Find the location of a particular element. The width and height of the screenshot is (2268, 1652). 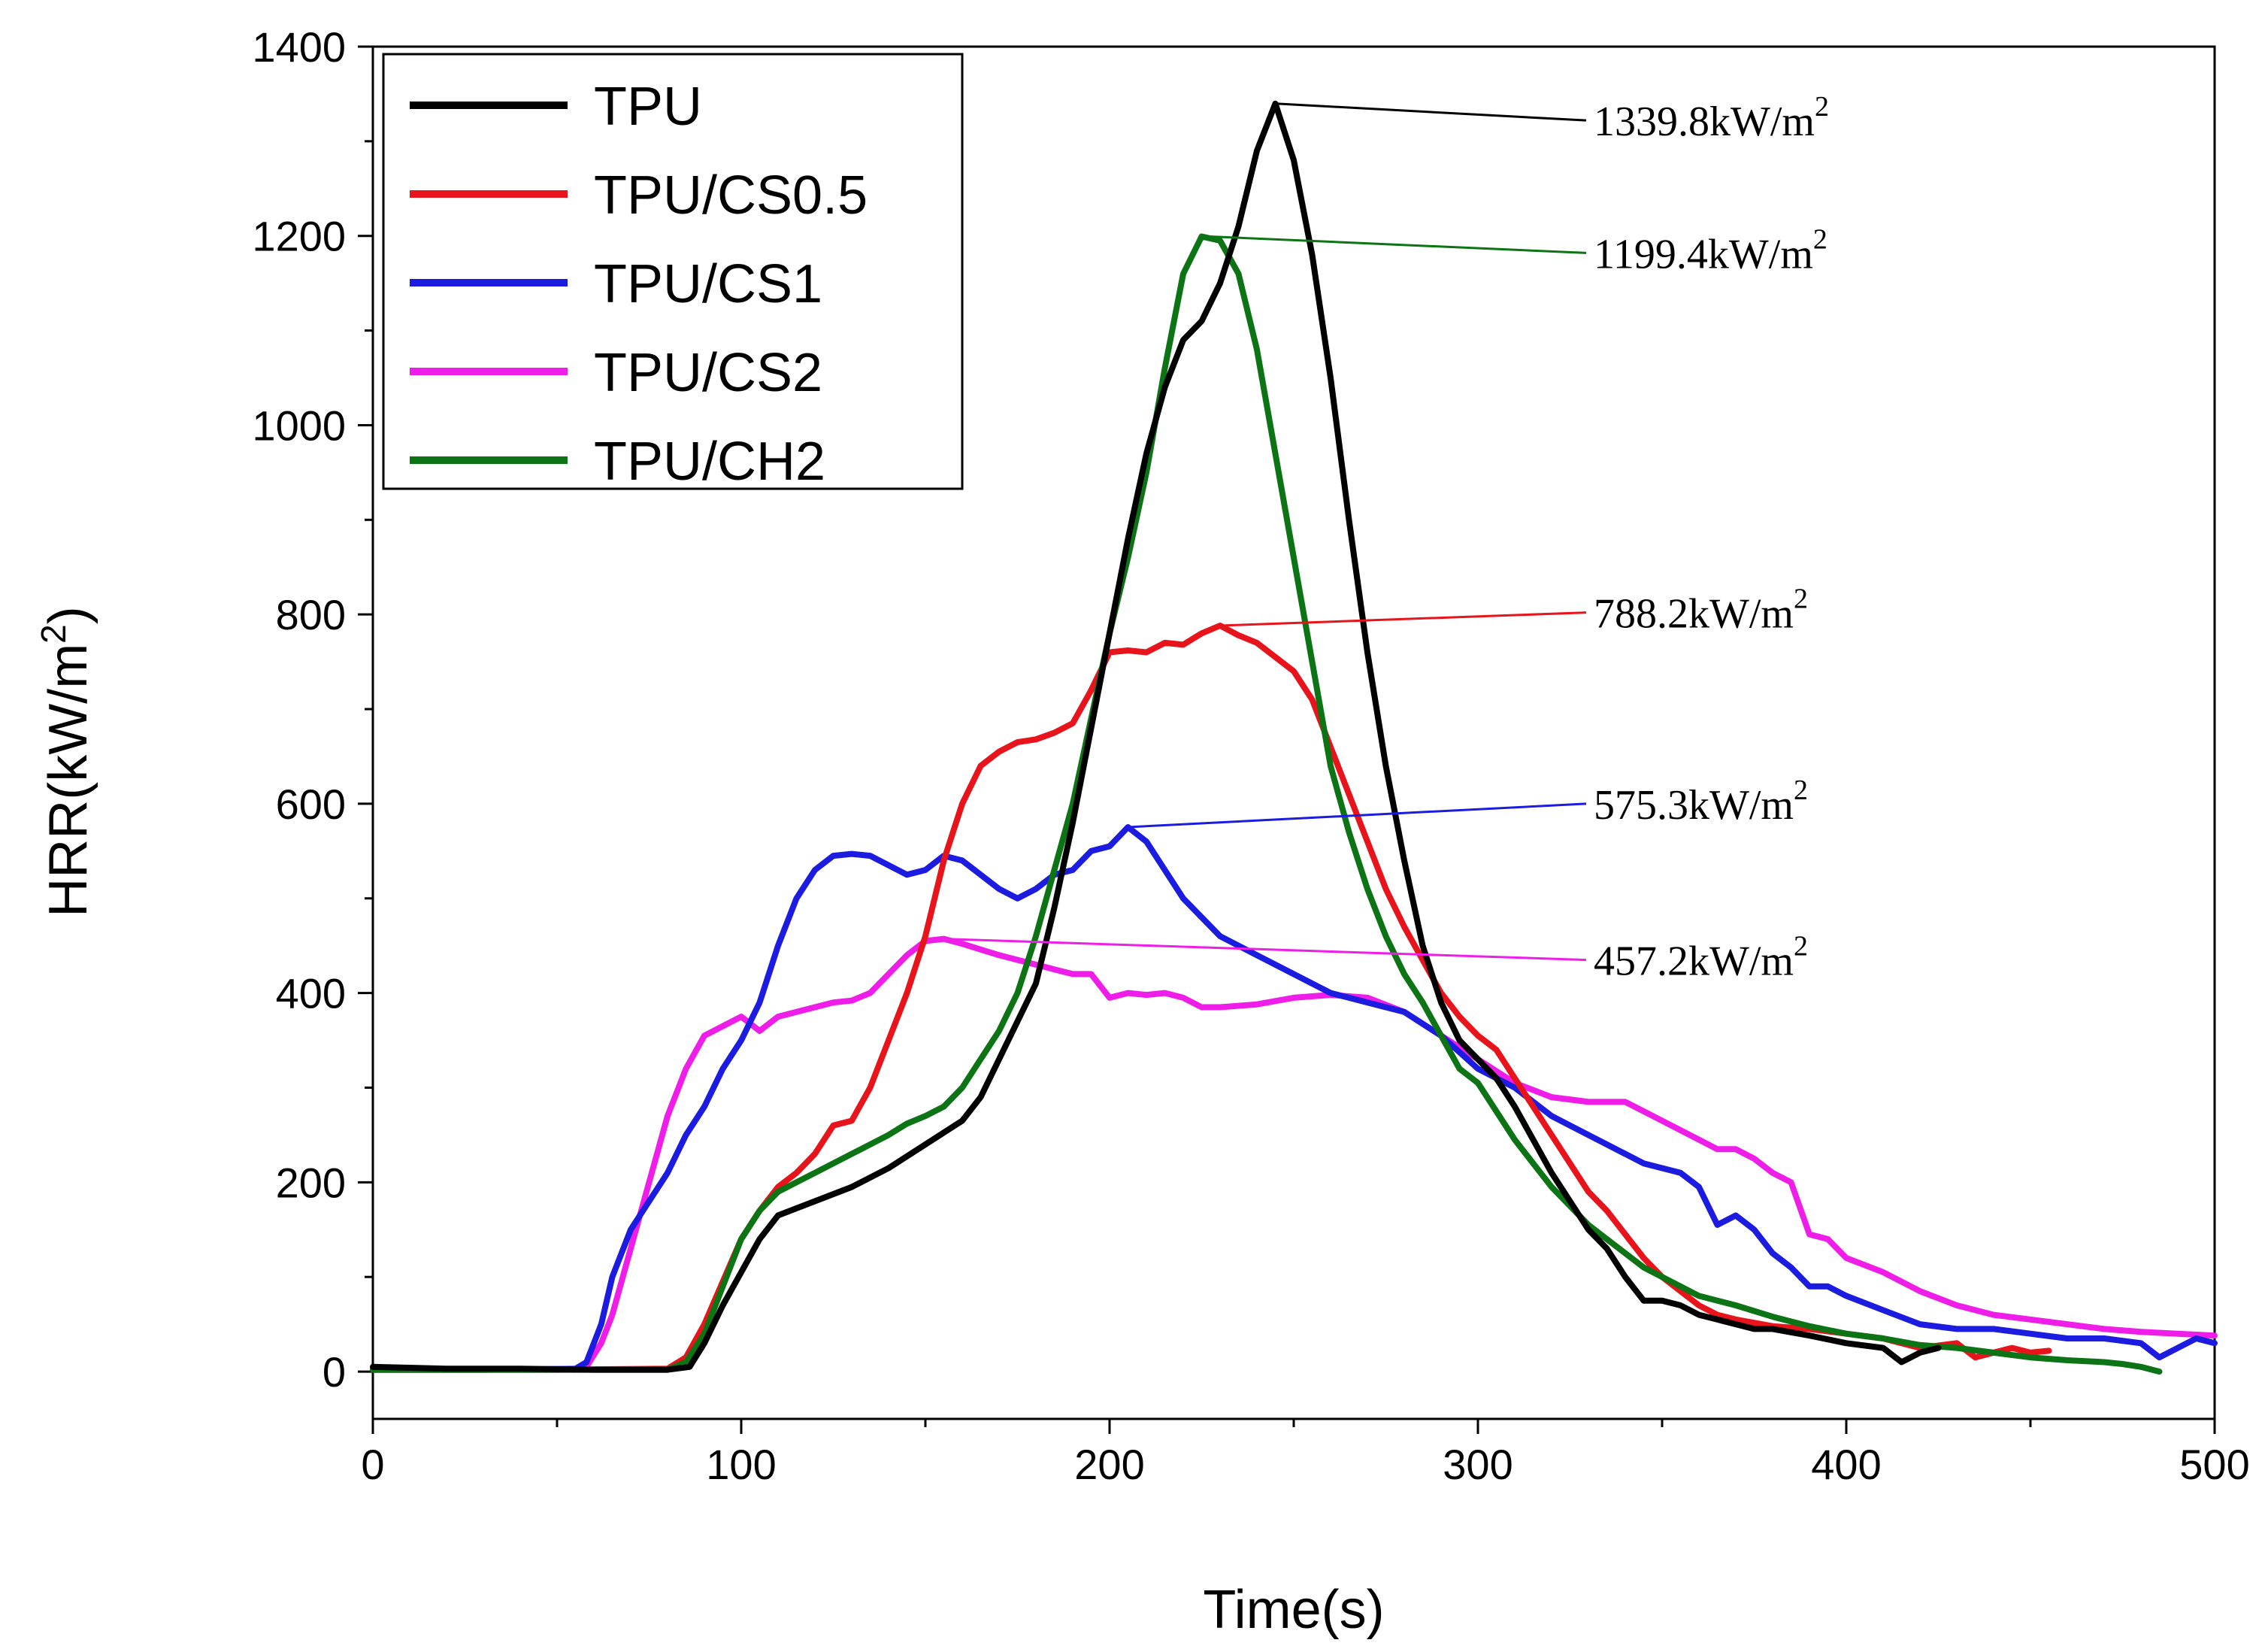

y-axis-title-sup: 2 is located at coordinates (53, 634).